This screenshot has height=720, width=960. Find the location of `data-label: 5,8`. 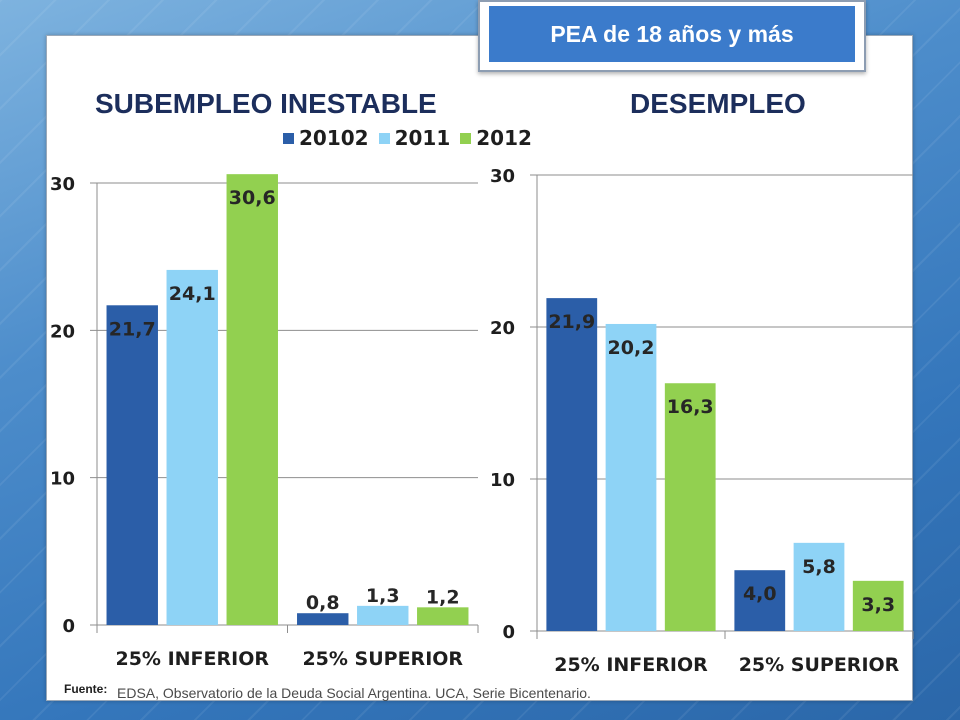

data-label: 5,8 is located at coordinates (819, 567).